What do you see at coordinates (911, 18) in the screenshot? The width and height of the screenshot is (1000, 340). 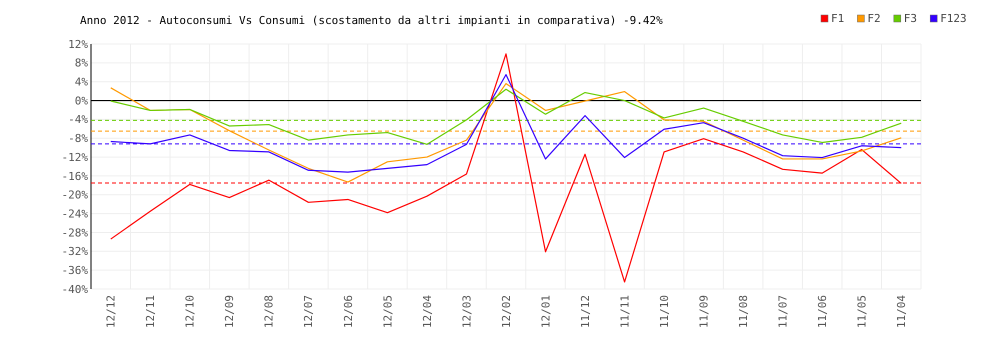 I see `legend-label: F3` at bounding box center [911, 18].